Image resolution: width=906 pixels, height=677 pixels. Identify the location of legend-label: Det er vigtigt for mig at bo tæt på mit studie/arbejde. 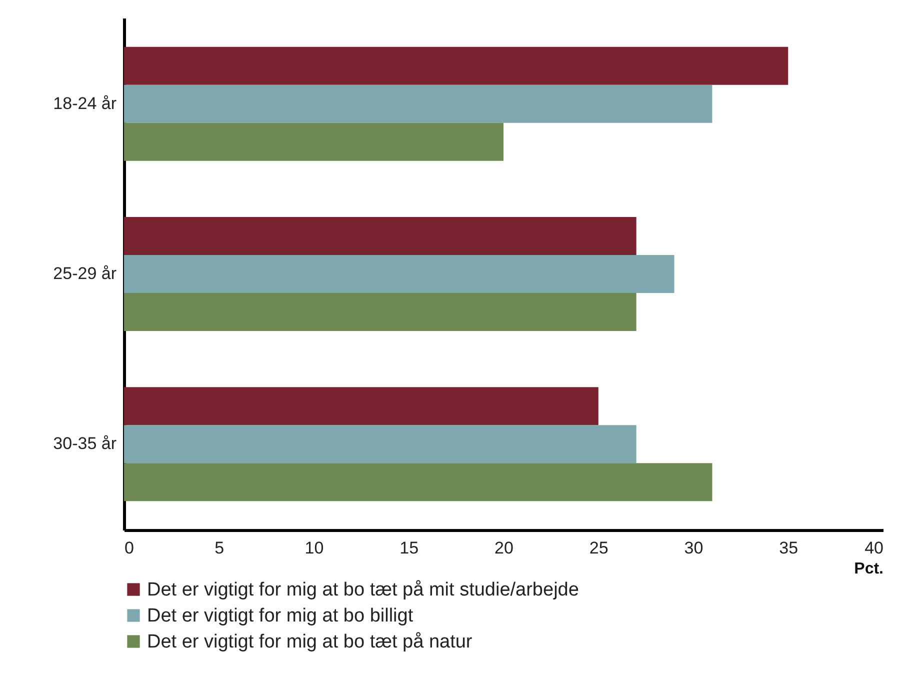
(363, 590).